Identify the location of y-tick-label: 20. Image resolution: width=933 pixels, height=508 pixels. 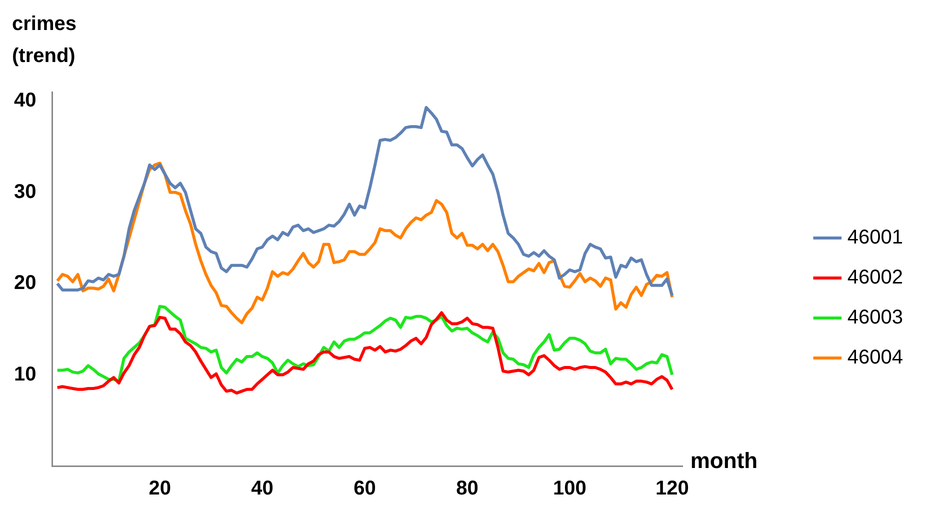
(25, 283).